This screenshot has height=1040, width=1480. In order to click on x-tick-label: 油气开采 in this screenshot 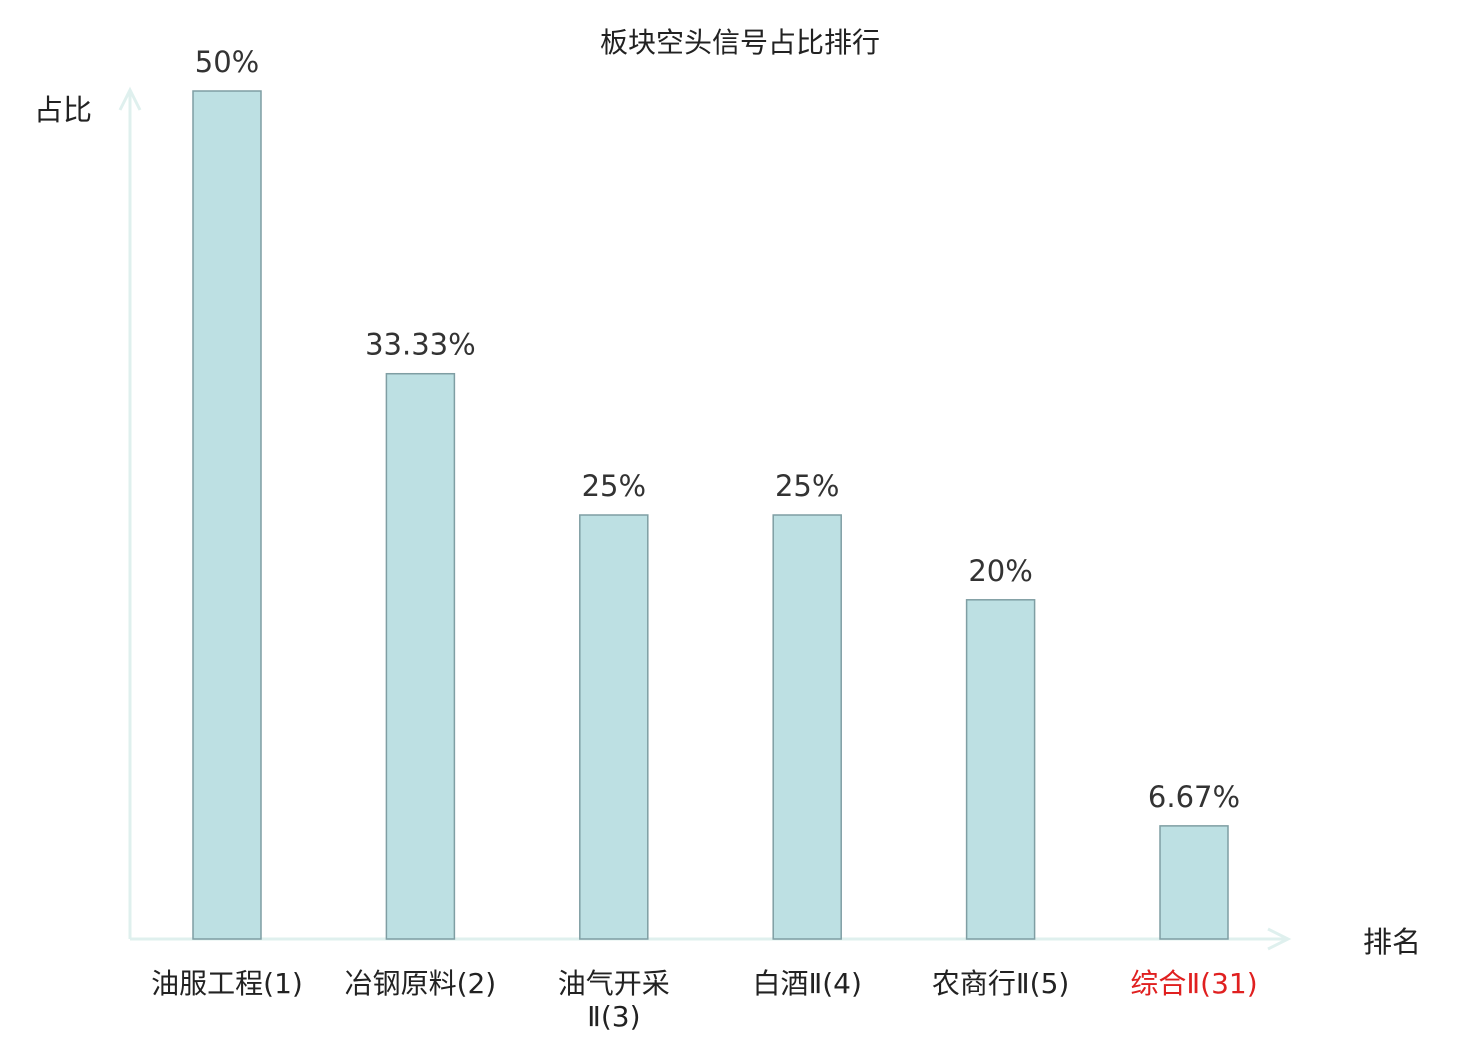, I will do `click(614, 983)`.